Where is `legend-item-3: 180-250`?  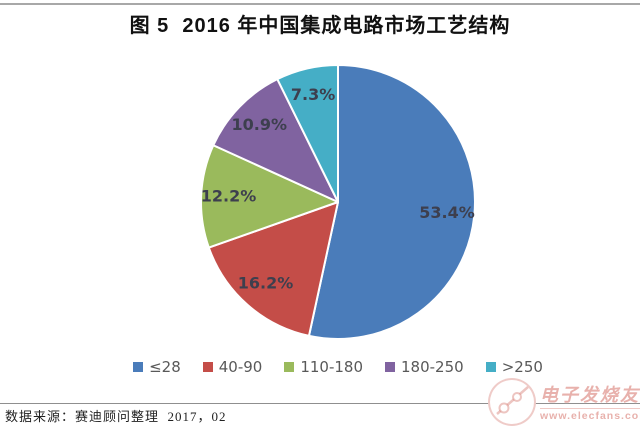
legend-item-3: 180-250 is located at coordinates (424, 367).